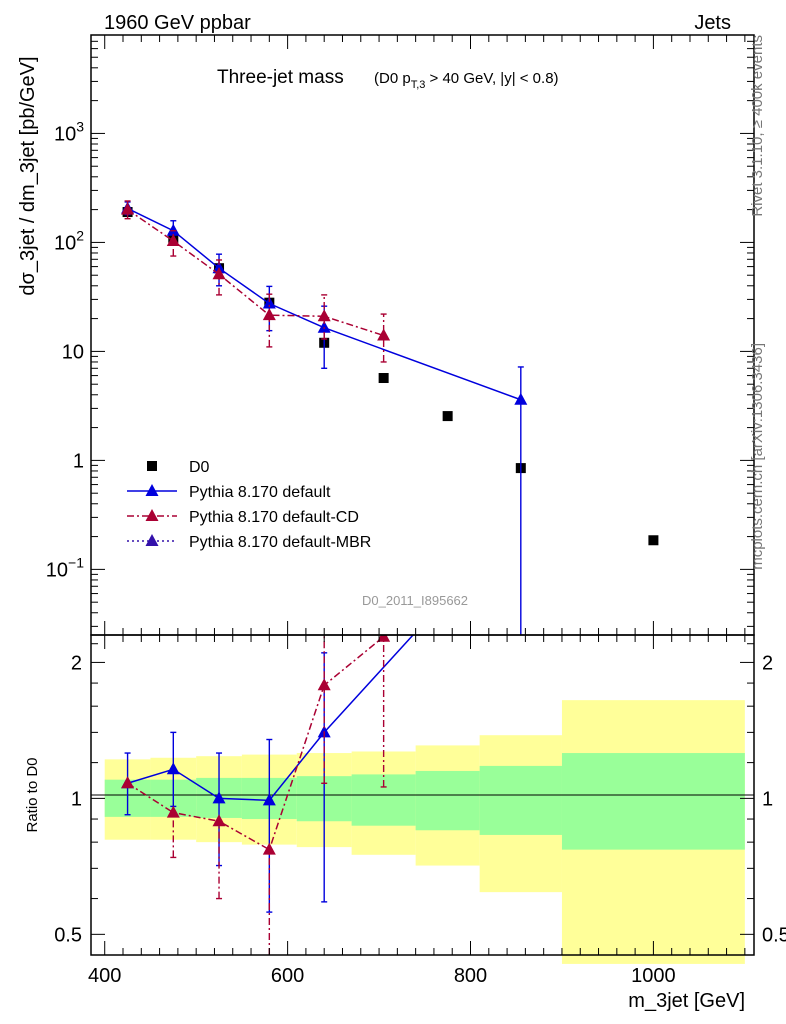 Image resolution: width=786 pixels, height=1024 pixels. Describe the element at coordinates (280, 77) in the screenshot. I see `plot-title: Three-jet mass` at that location.